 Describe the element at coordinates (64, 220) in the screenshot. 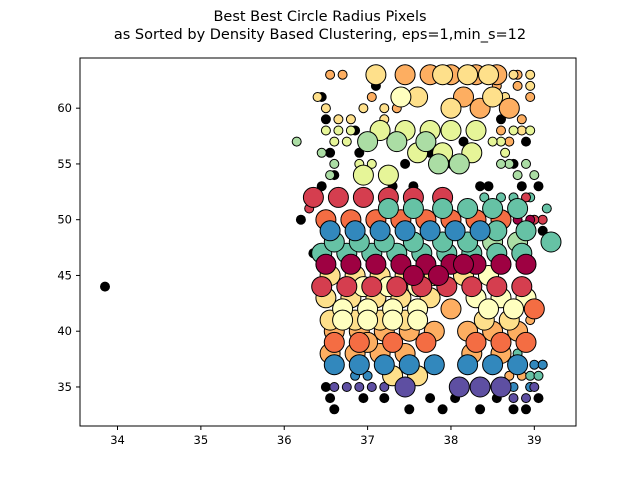

I see `y-tick-label: 50` at that location.